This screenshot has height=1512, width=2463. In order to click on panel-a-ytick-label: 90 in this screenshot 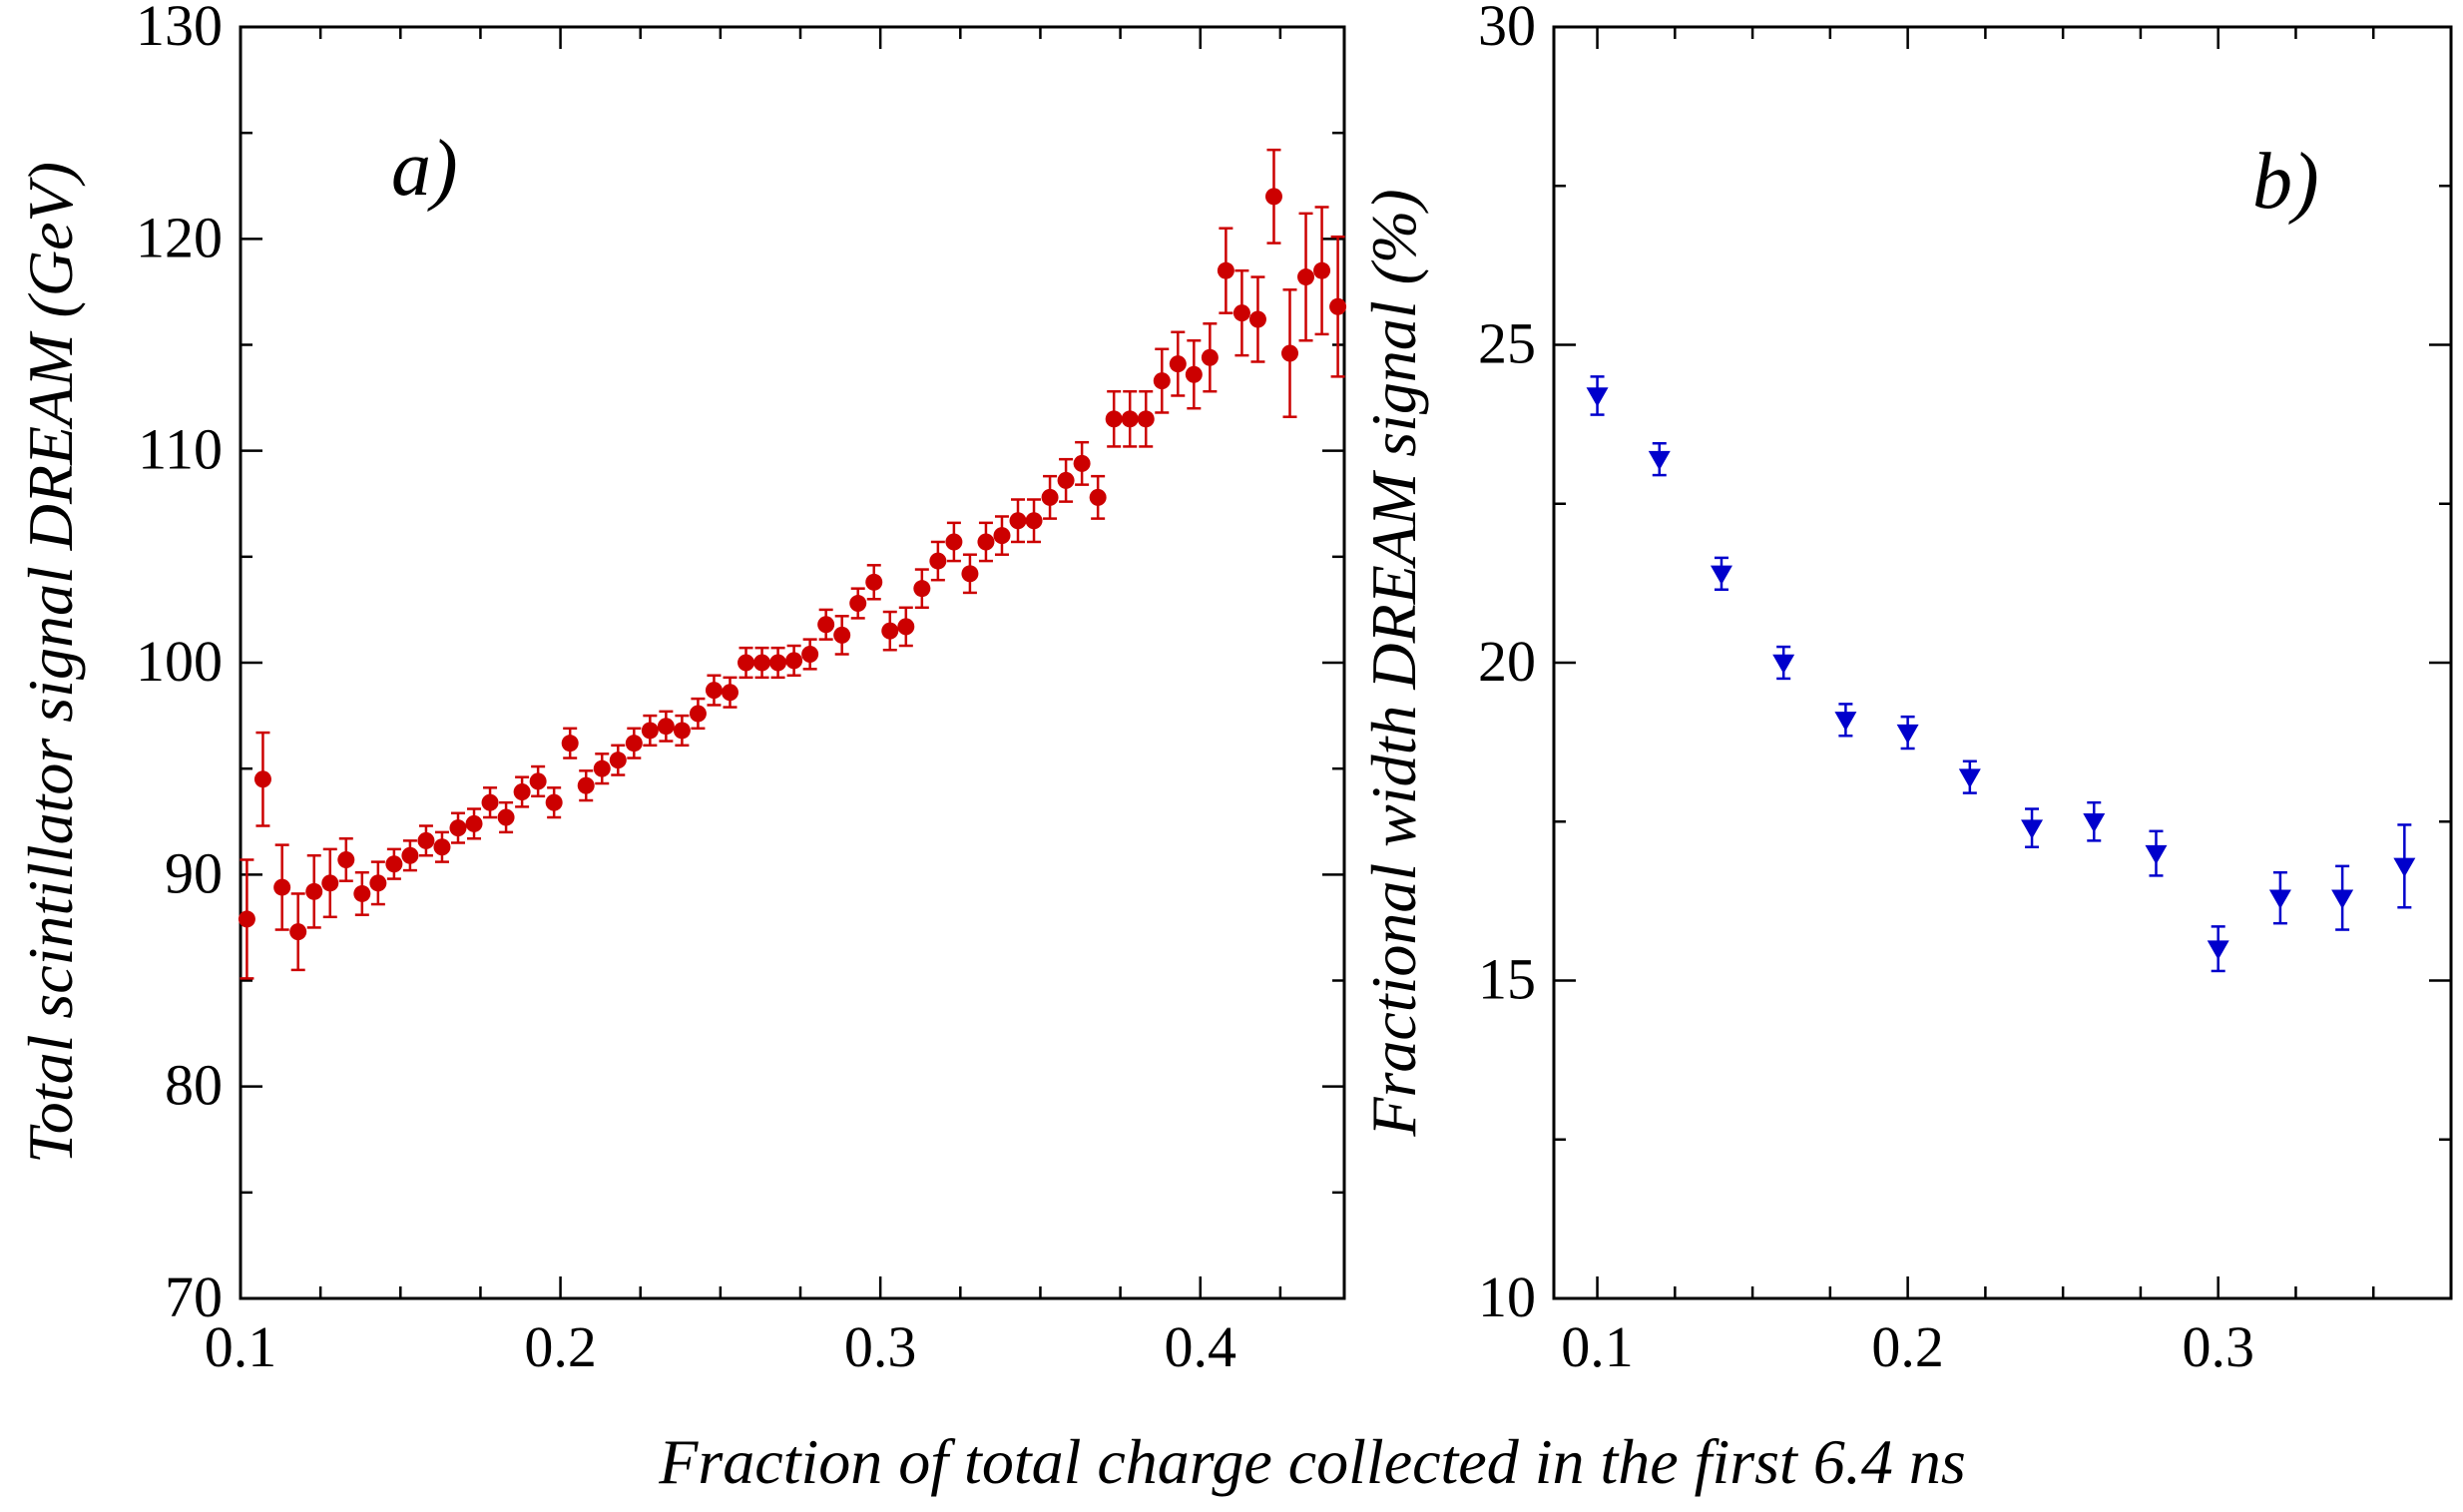, I will do `click(194, 872)`.